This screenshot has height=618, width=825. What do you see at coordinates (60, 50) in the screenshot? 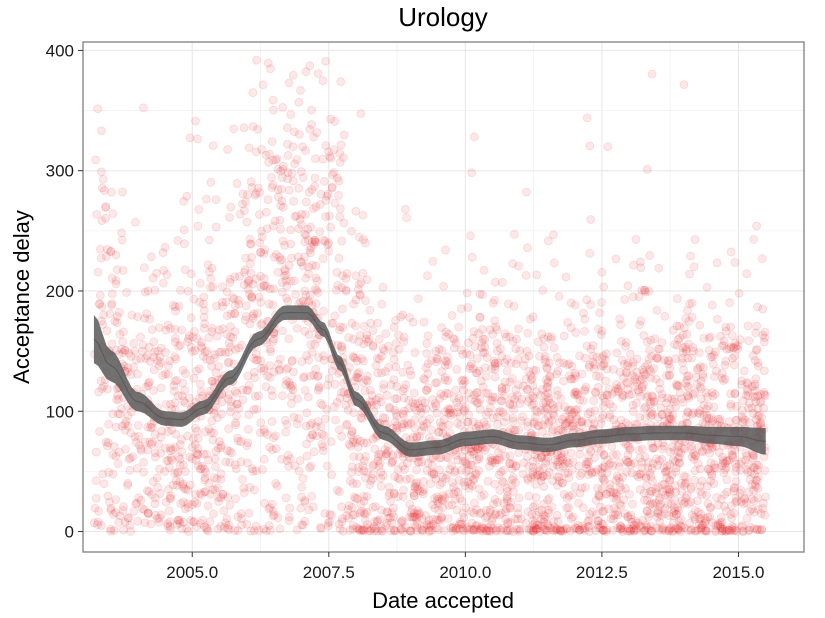
I see `y-tick-label: 400` at bounding box center [60, 50].